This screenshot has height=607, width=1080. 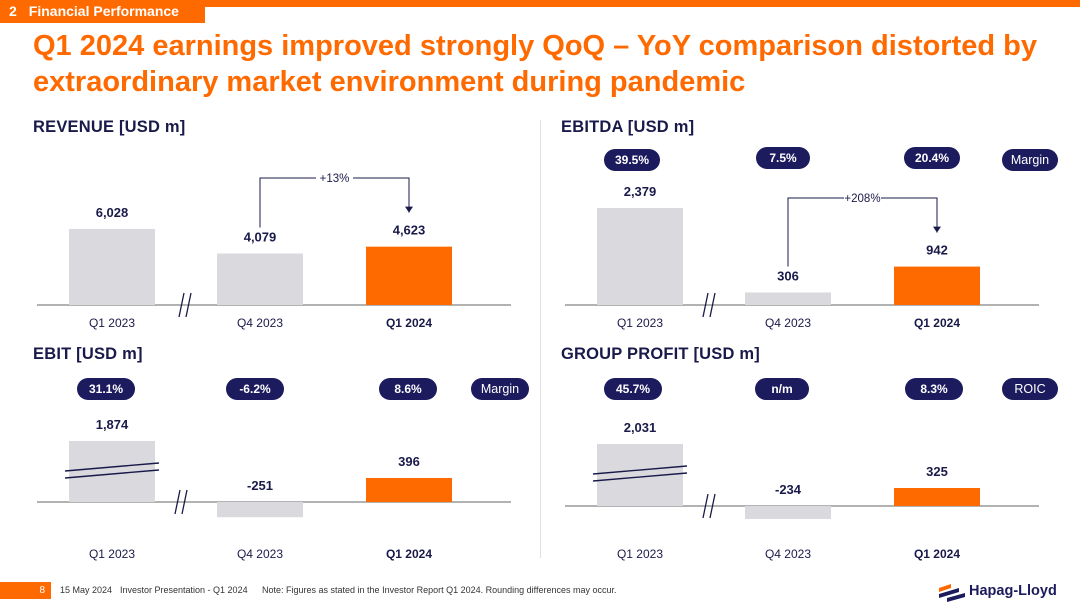 I want to click on ebit-margin-pill-q1-2023: 31.1%, so click(x=106, y=389).